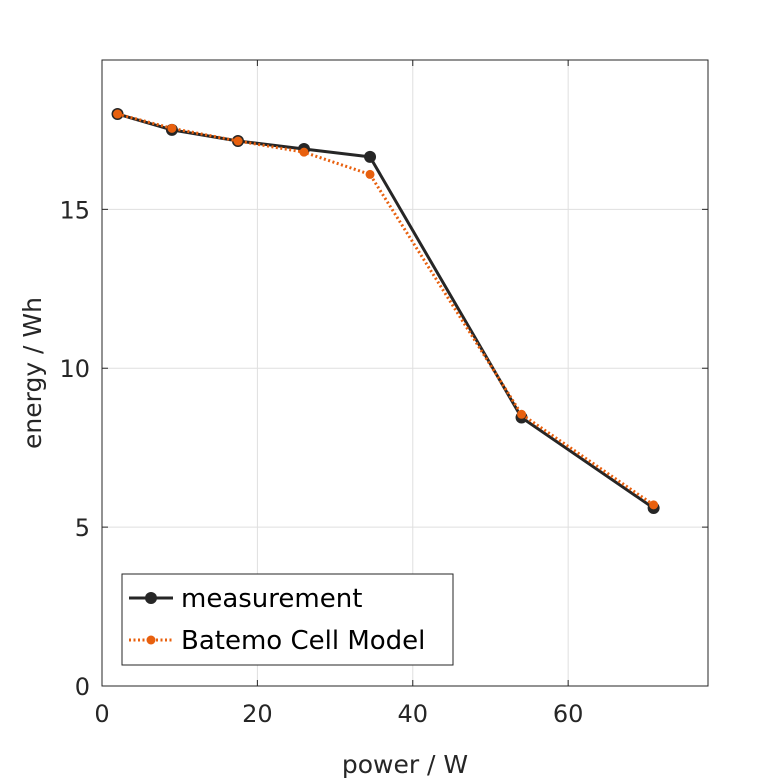 The height and width of the screenshot is (781, 781). Describe the element at coordinates (101, 714) in the screenshot. I see `x-tick-label: 0` at that location.